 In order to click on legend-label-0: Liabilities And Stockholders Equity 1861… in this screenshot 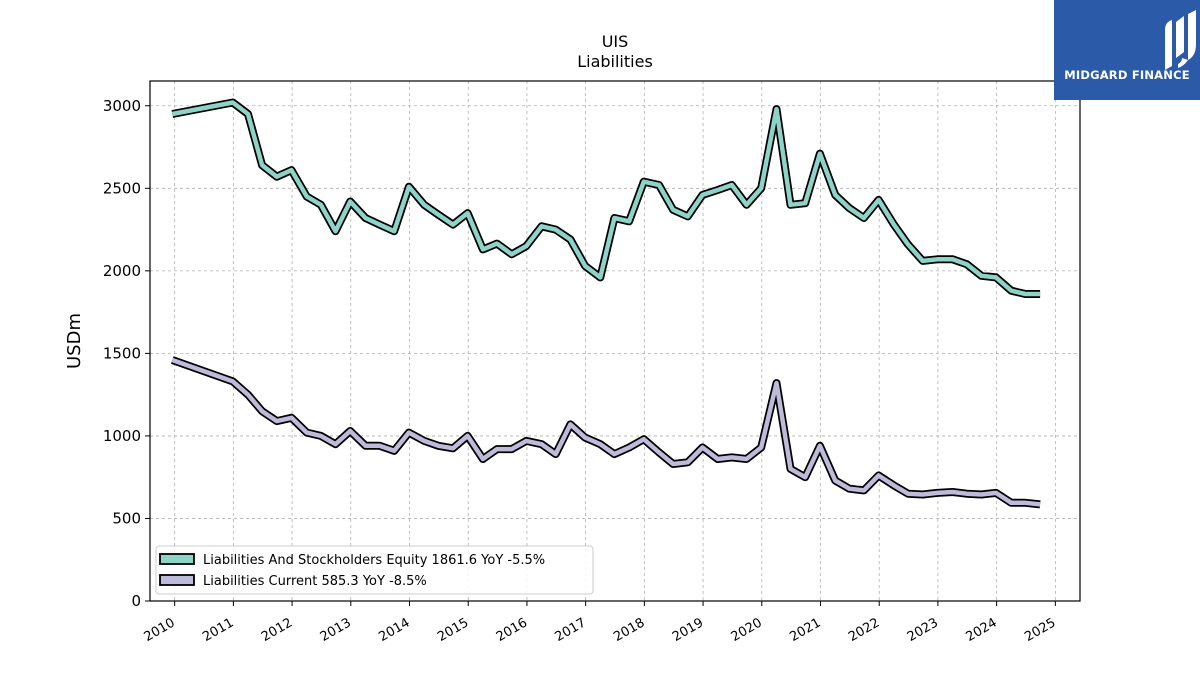, I will do `click(374, 560)`.